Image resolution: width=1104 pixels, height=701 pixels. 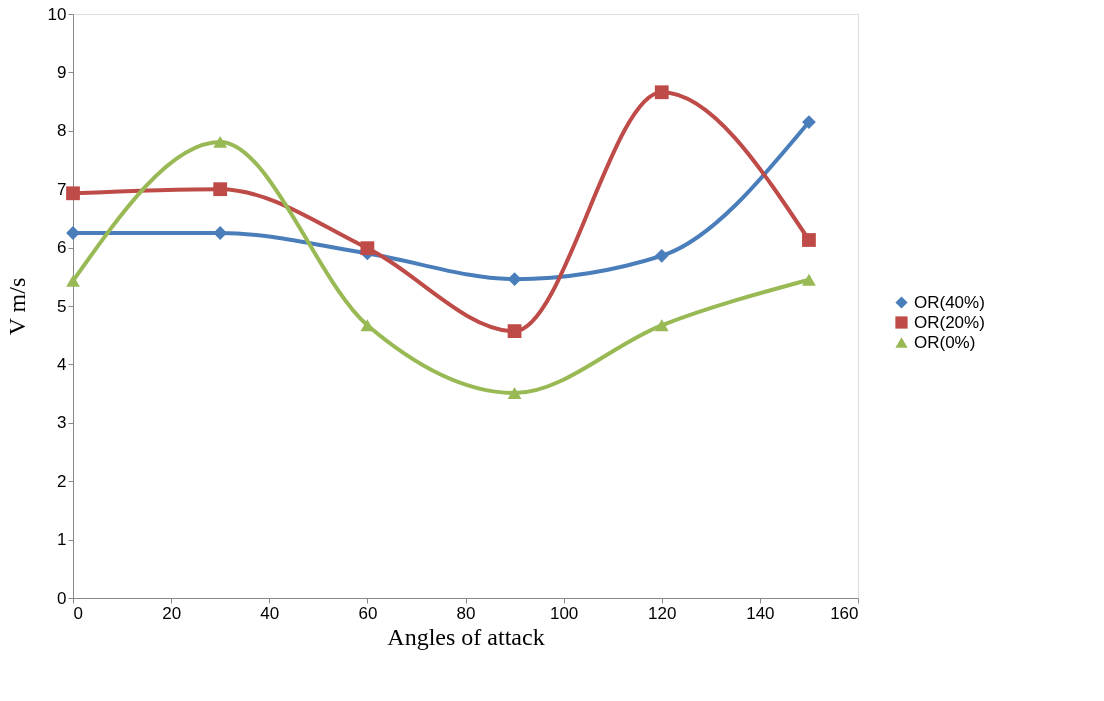 I want to click on y-tick-label: 5, so click(x=62, y=306).